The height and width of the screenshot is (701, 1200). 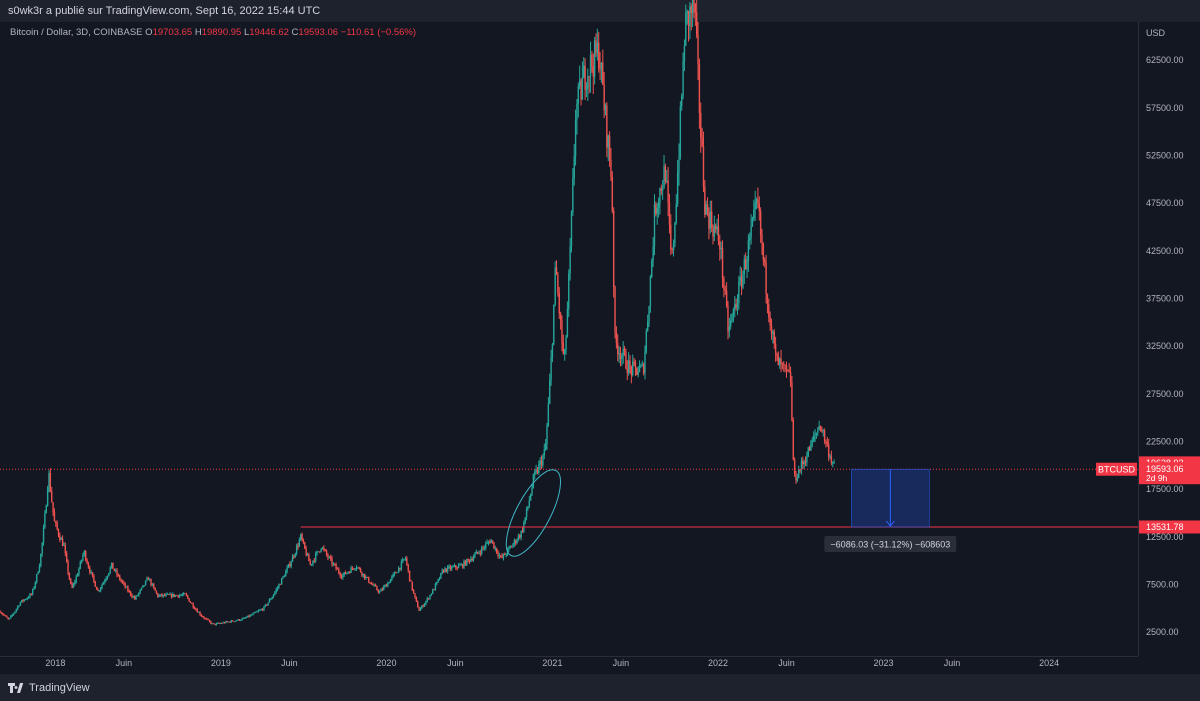 I want to click on high-value: 19890.95, so click(x=221, y=32).